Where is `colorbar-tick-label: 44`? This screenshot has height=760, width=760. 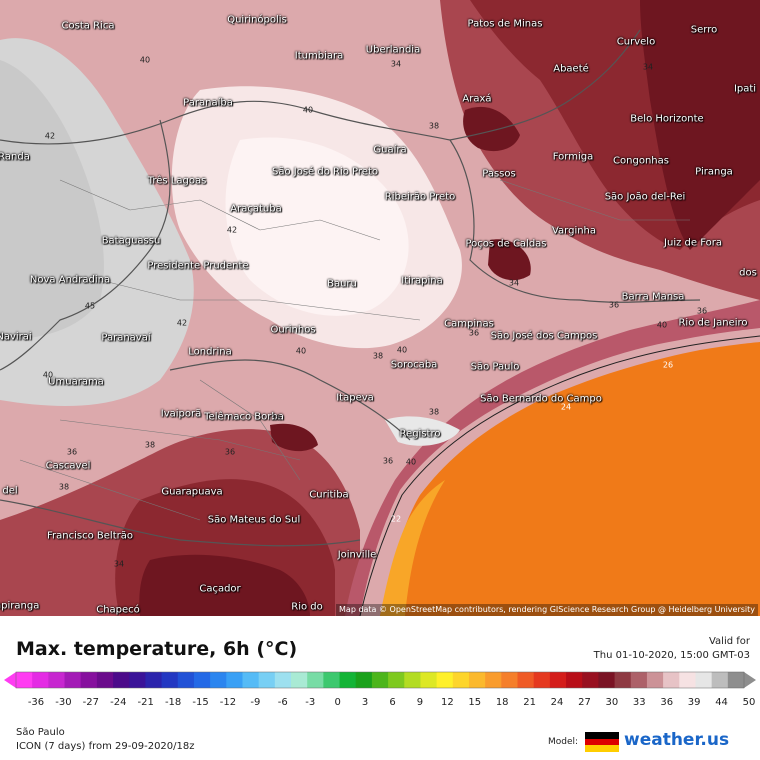 colorbar-tick-label: 44 is located at coordinates (721, 702).